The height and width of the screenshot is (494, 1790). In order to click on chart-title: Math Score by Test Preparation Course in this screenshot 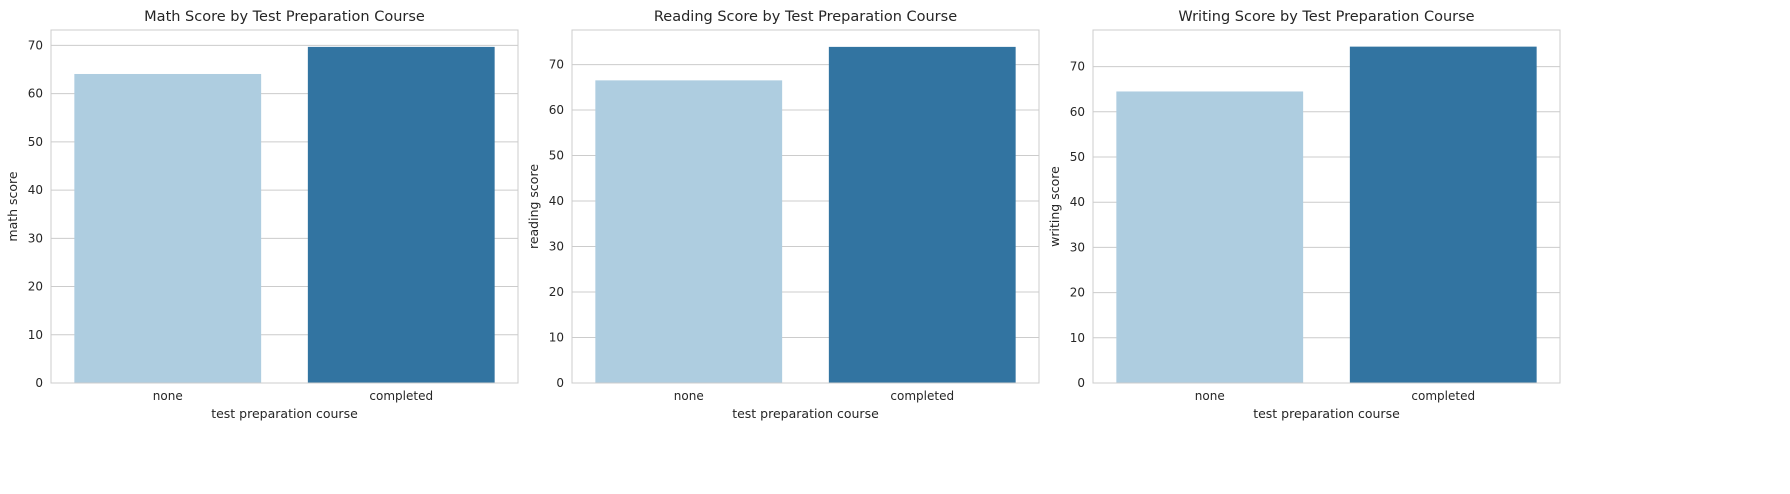, I will do `click(284, 17)`.